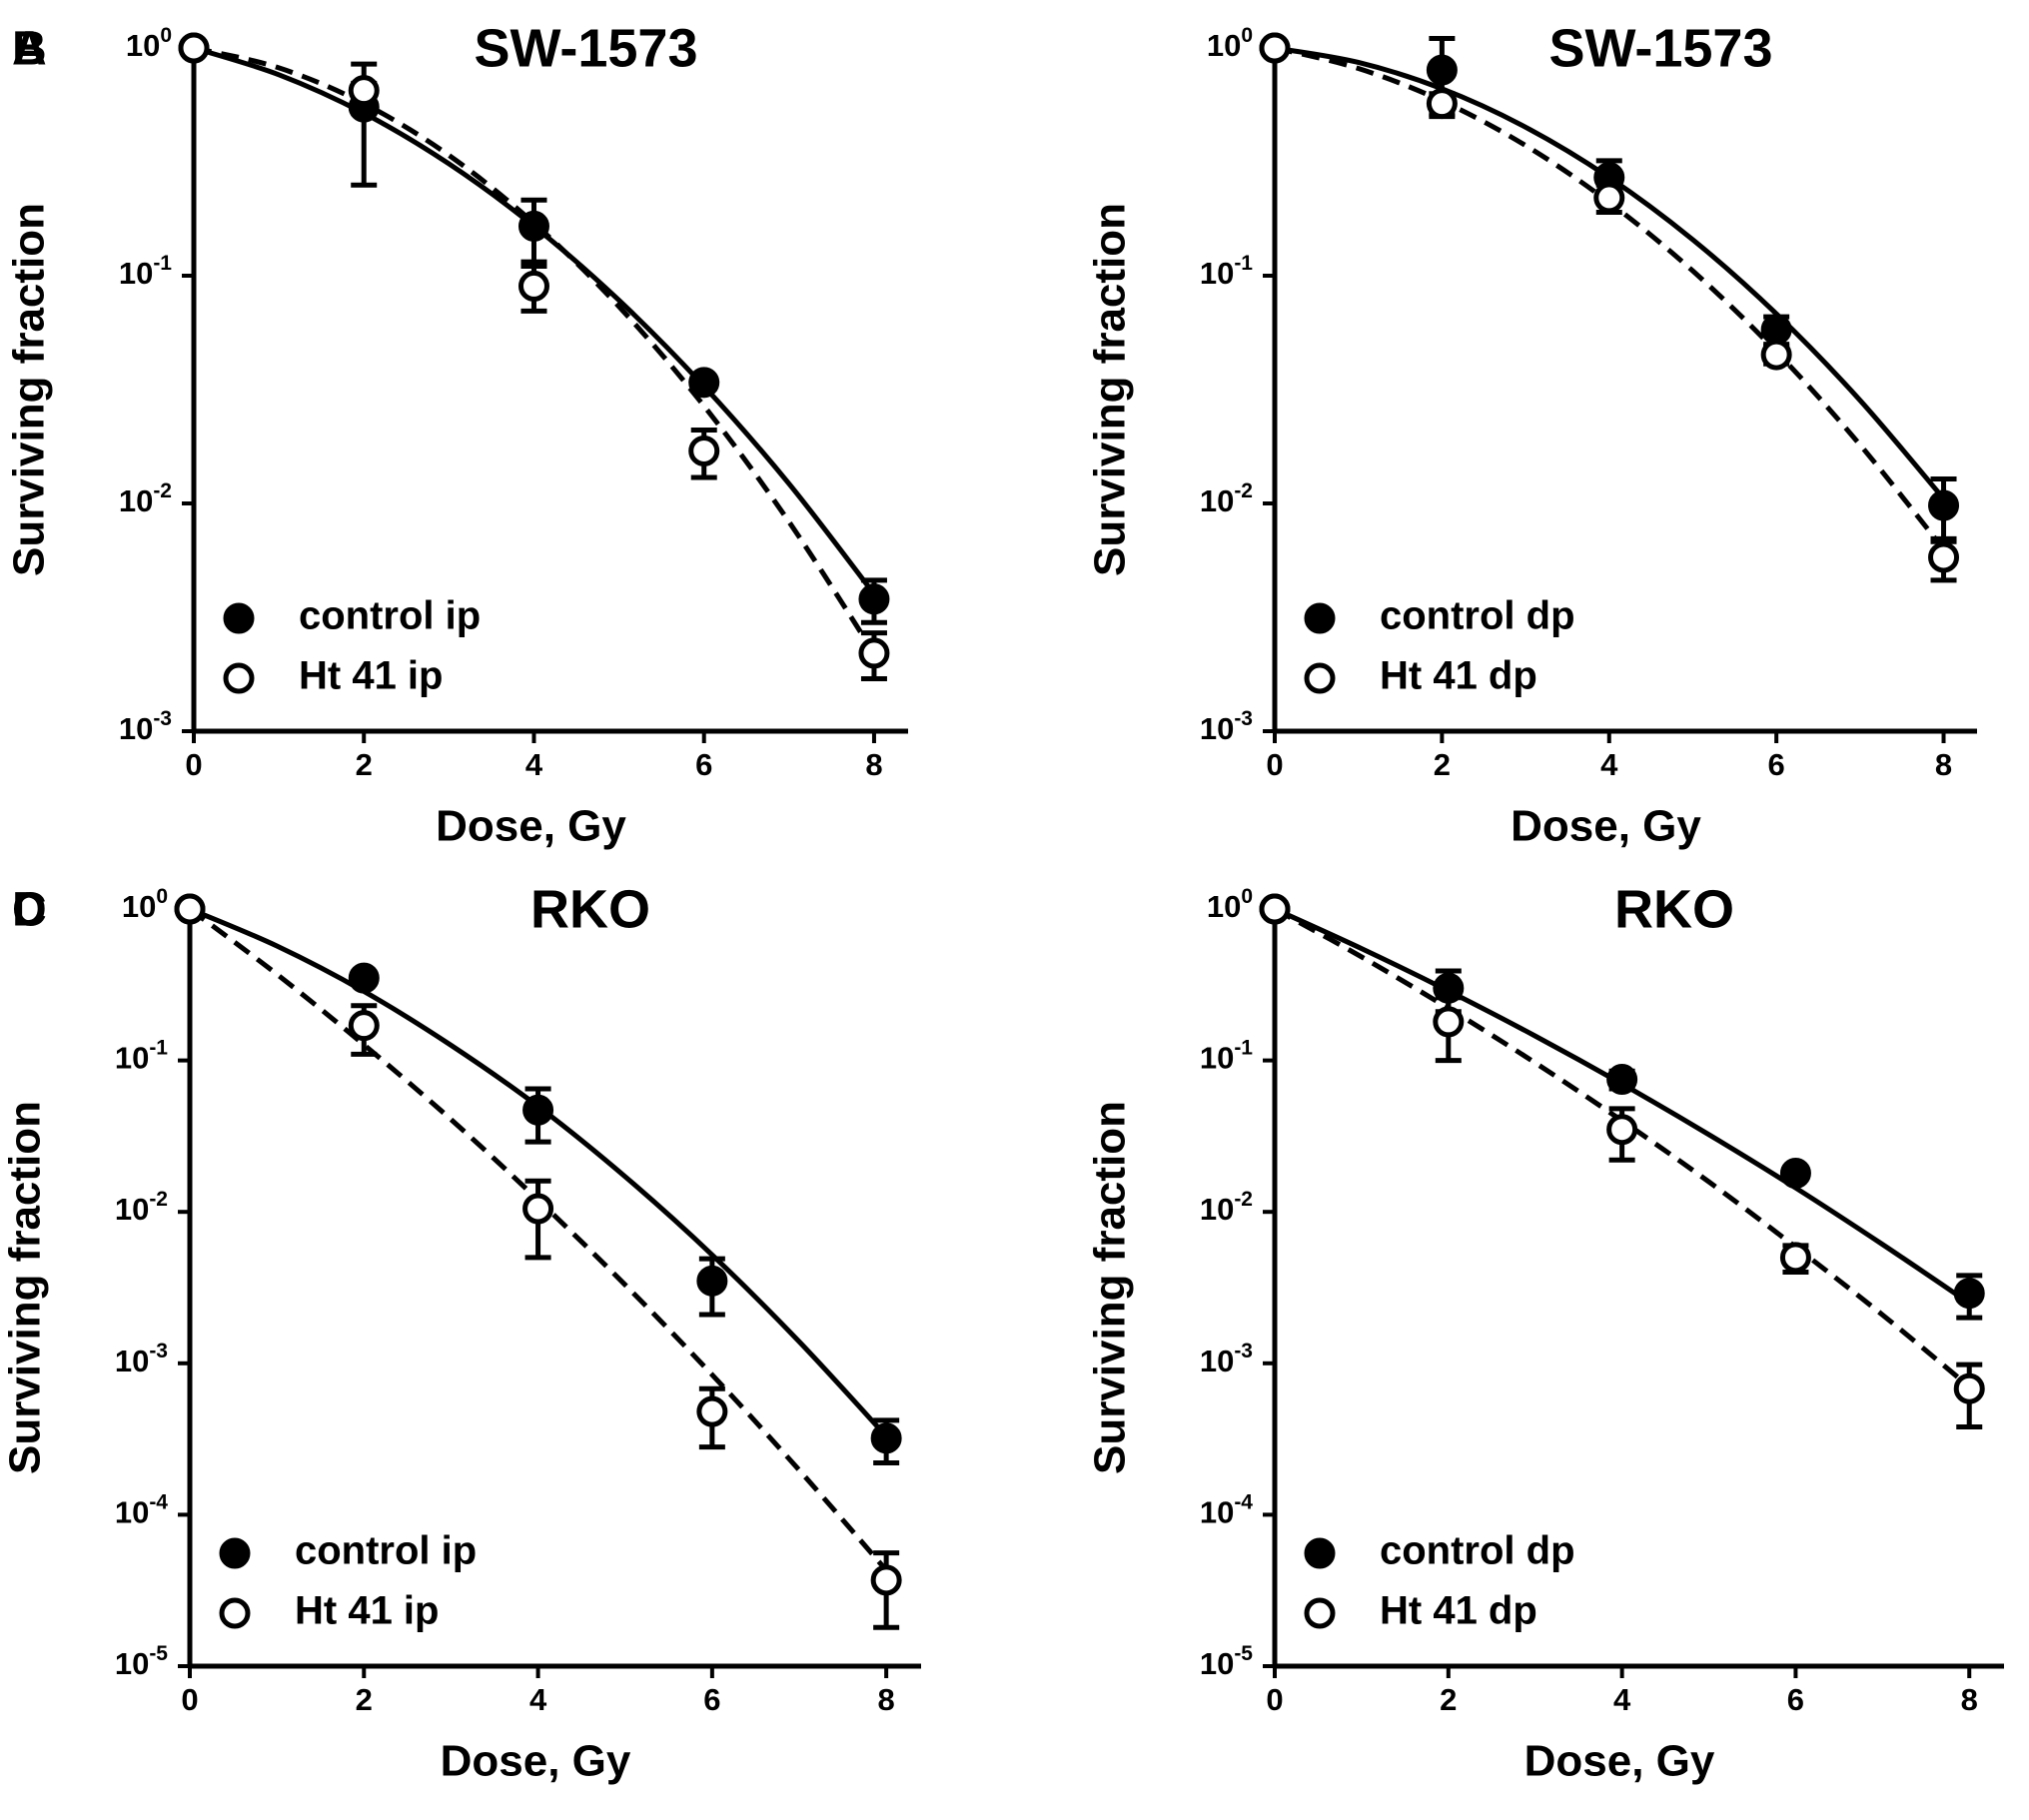 The height and width of the screenshot is (1820, 2029). What do you see at coordinates (367, 1611) in the screenshot?
I see `legend-label: Ht 41 ip` at bounding box center [367, 1611].